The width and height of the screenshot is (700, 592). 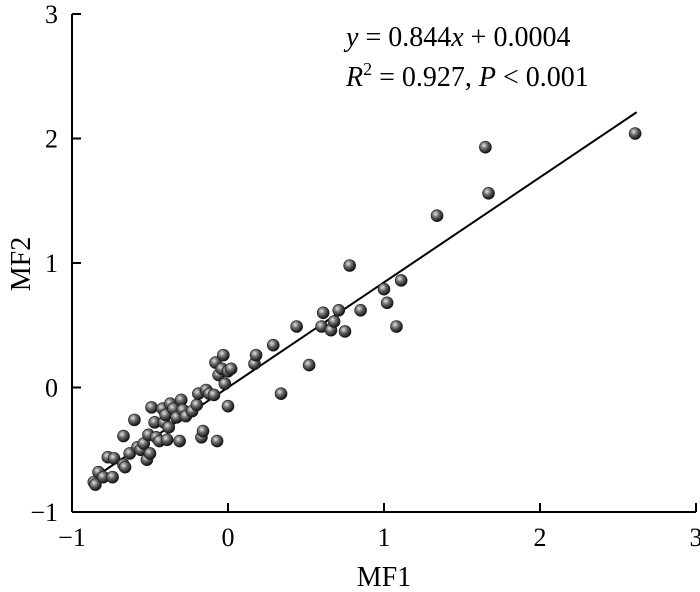 I want to click on y-tick-label: 0, so click(x=51, y=388).